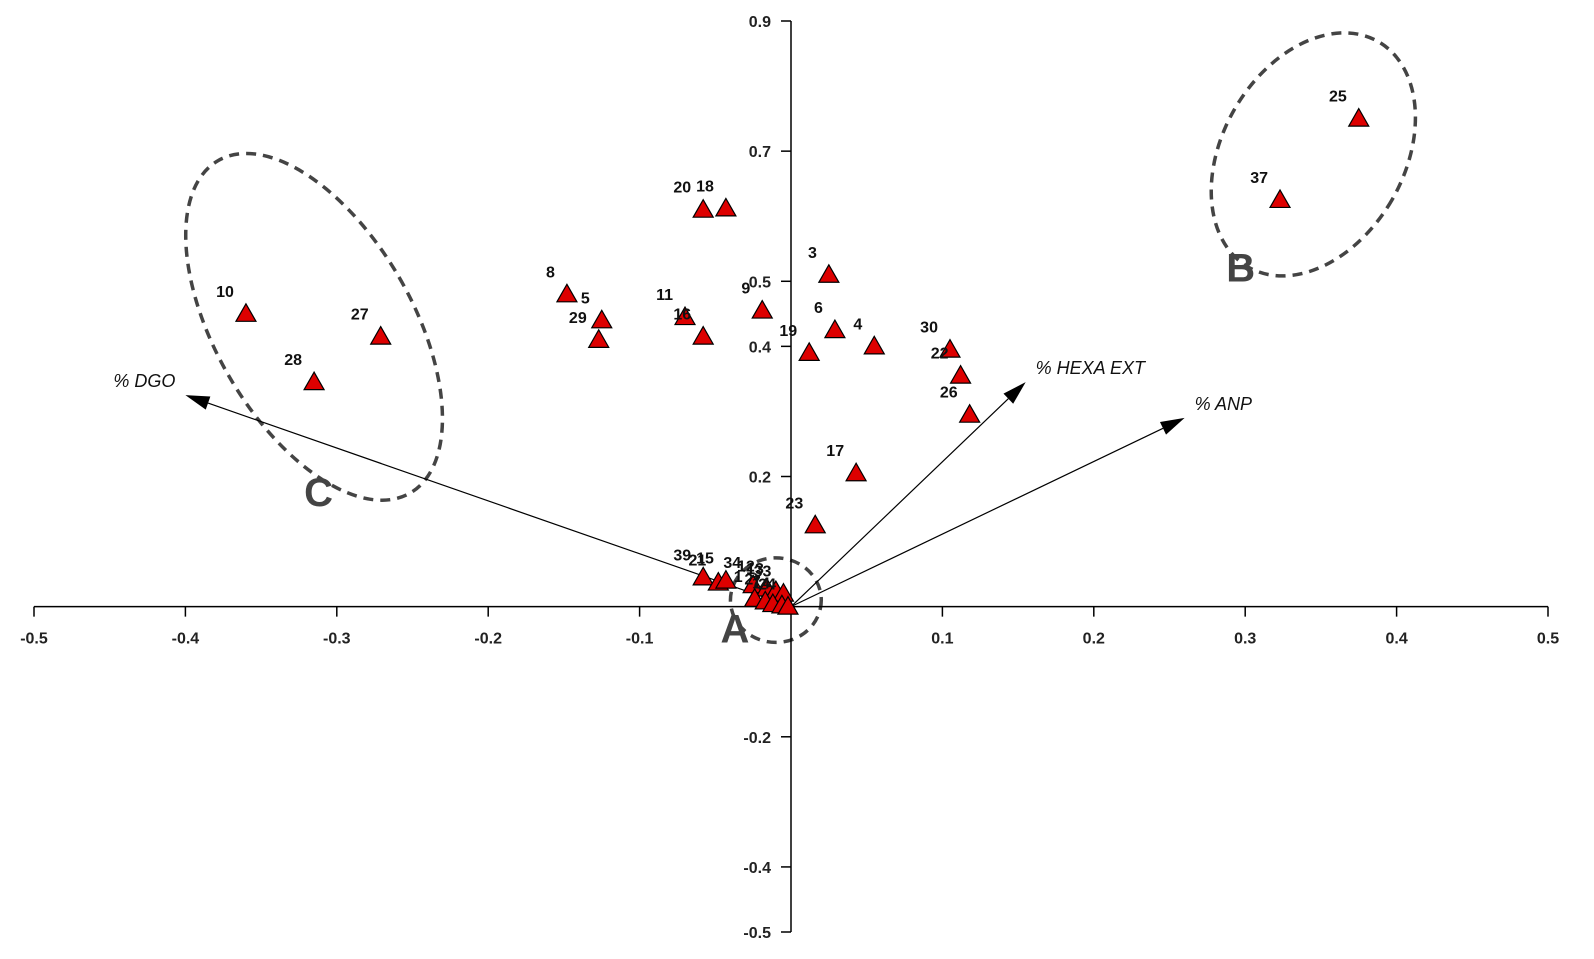  What do you see at coordinates (360, 315) in the screenshot?
I see `point-label-27: 27` at bounding box center [360, 315].